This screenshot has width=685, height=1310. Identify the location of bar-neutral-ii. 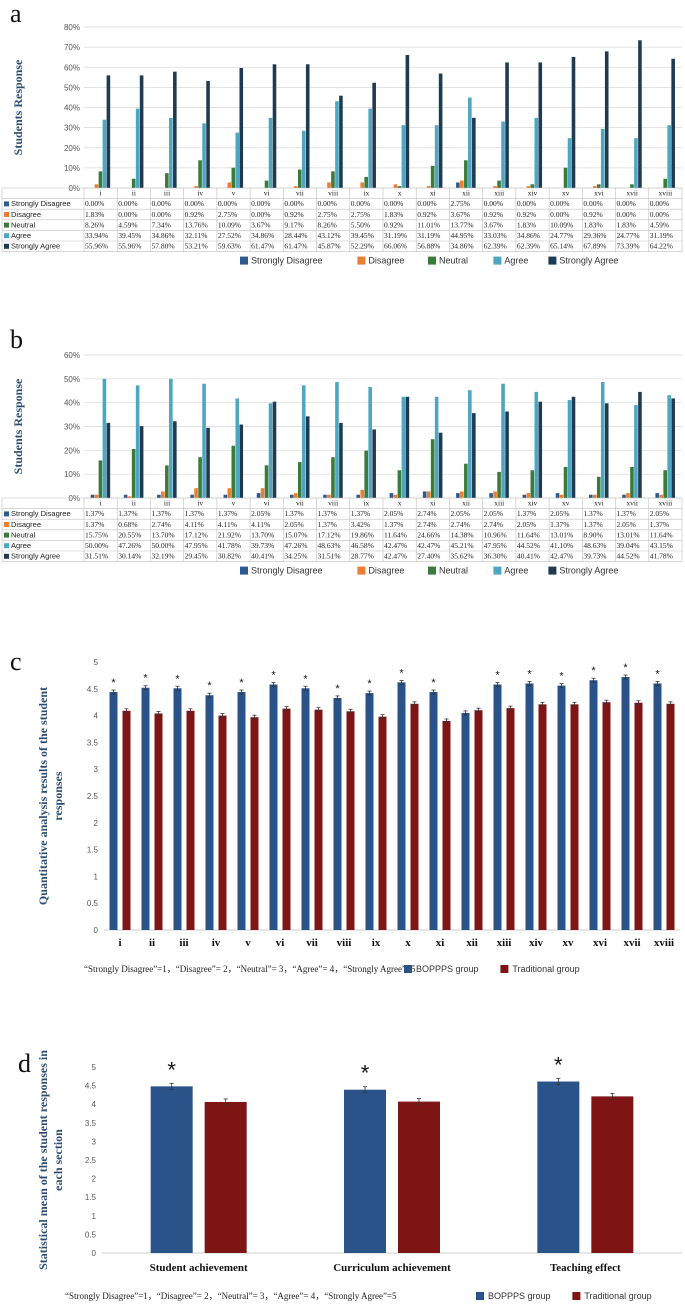
(133, 183).